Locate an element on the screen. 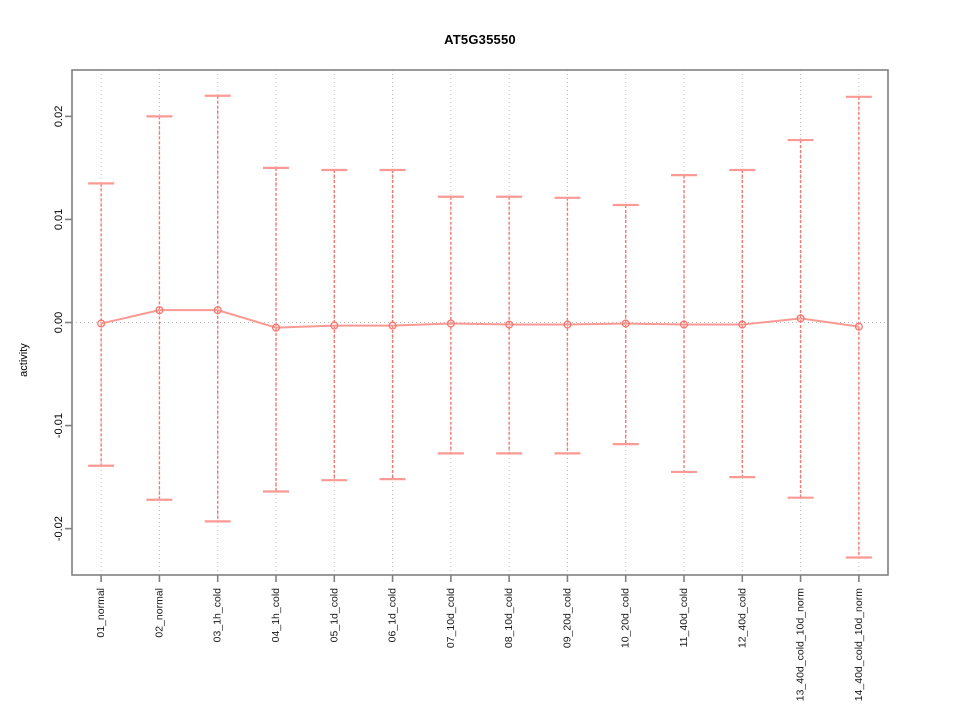 The image size is (960, 720). y-tick-label: 0.00 is located at coordinates (59, 322).